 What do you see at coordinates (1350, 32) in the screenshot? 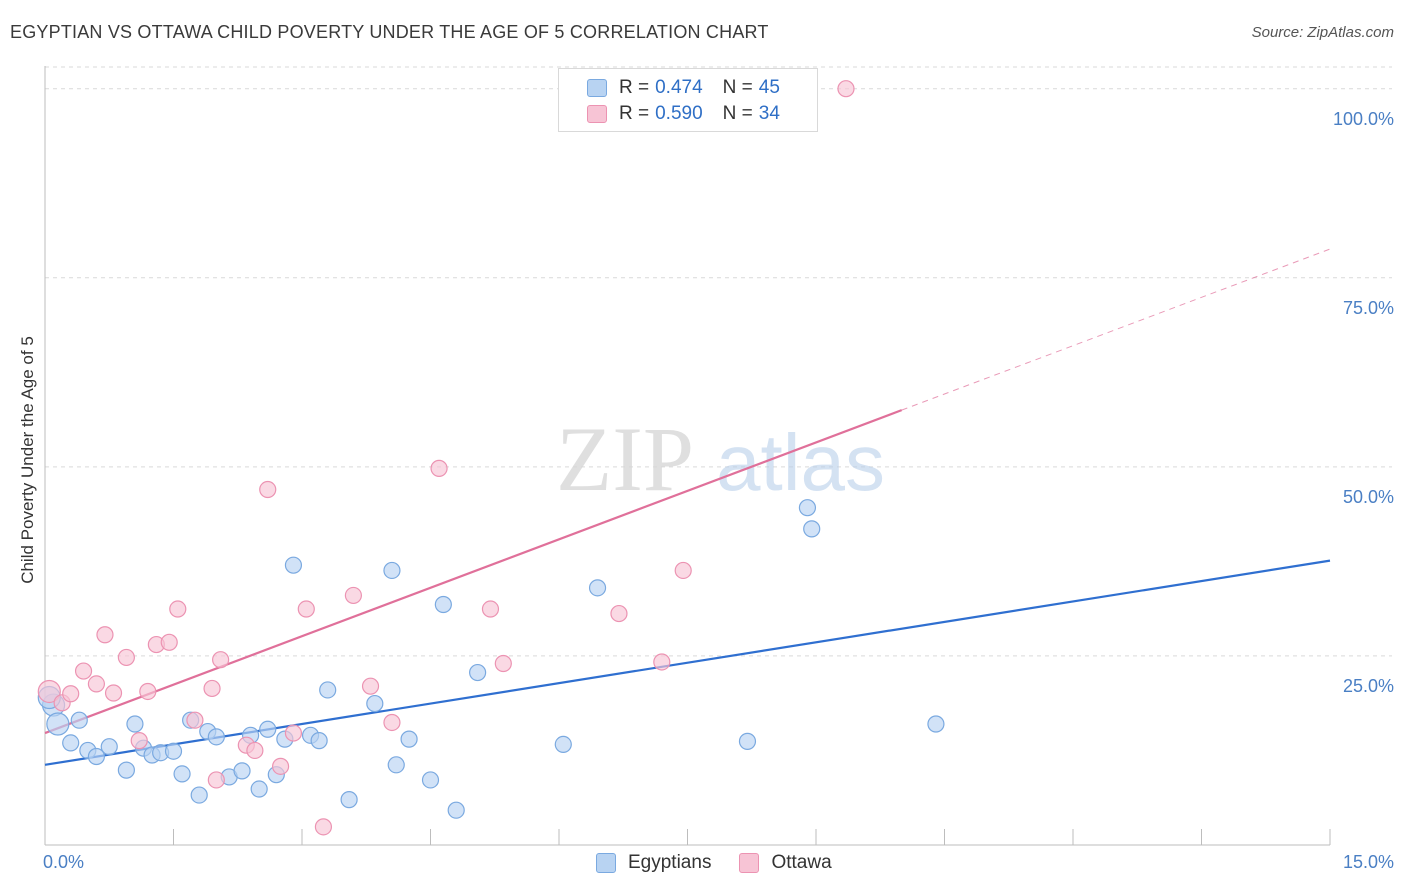
I see `source-value: ZipAtlas.com` at bounding box center [1350, 32].